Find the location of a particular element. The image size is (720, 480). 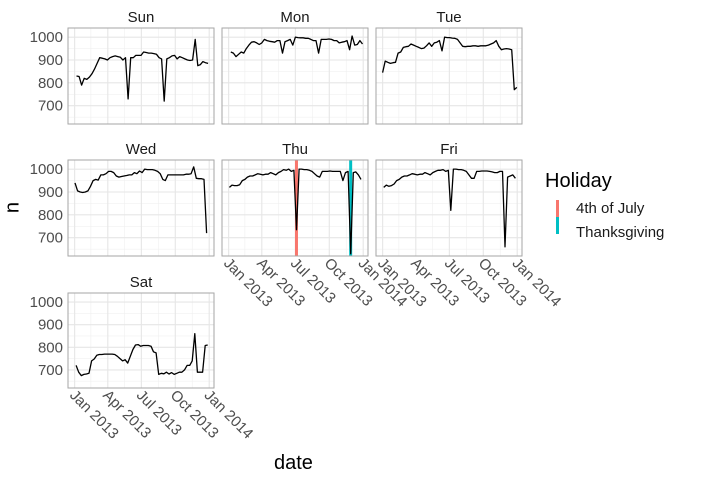

strip-label: Sun is located at coordinates (141, 17).